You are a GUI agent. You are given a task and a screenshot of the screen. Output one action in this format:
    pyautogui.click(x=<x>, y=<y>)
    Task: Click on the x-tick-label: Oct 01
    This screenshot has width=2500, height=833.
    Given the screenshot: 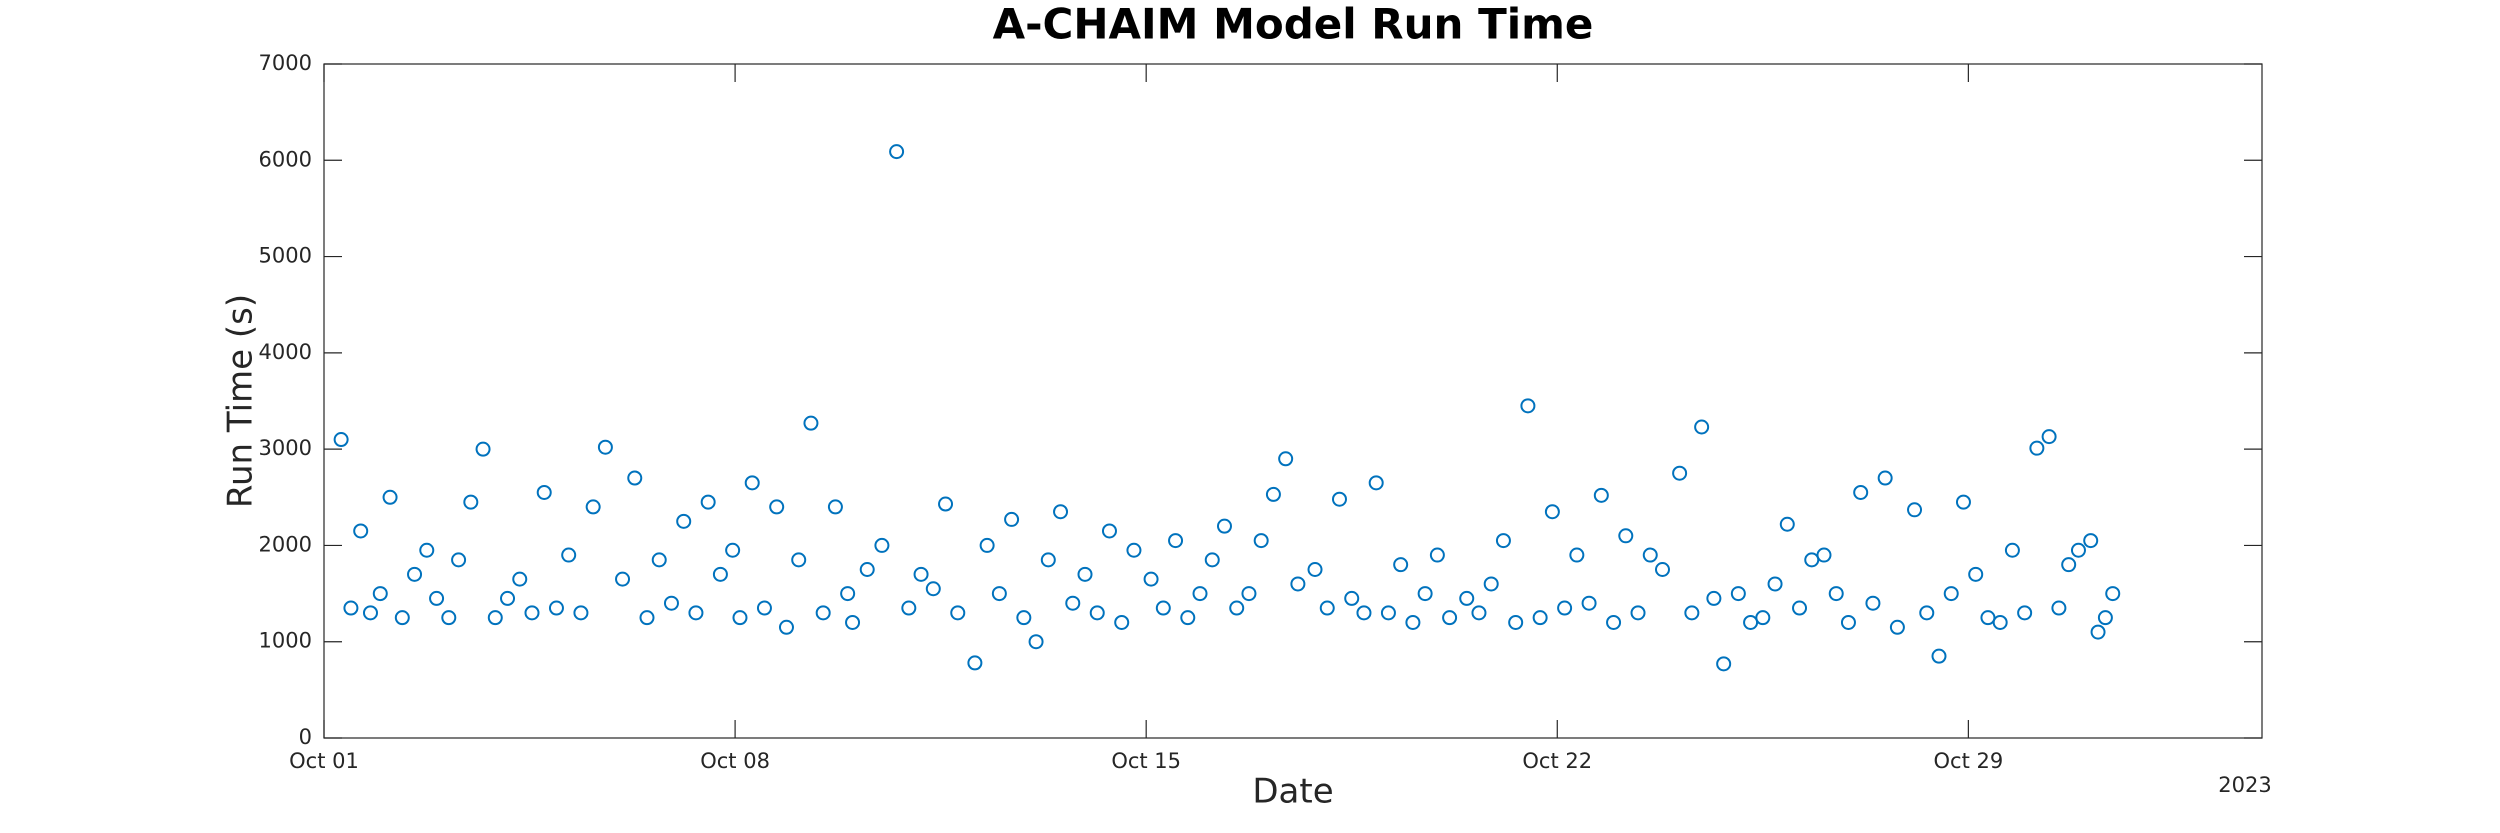 What is the action you would take?
    pyautogui.click(x=324, y=761)
    